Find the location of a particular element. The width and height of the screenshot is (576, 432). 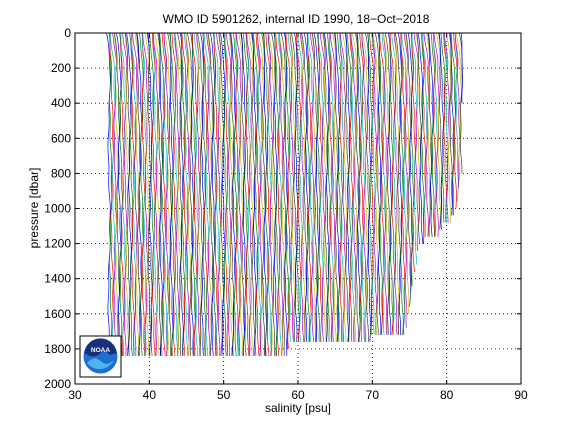

noaa-logo: NOAA is located at coordinates (100, 356).